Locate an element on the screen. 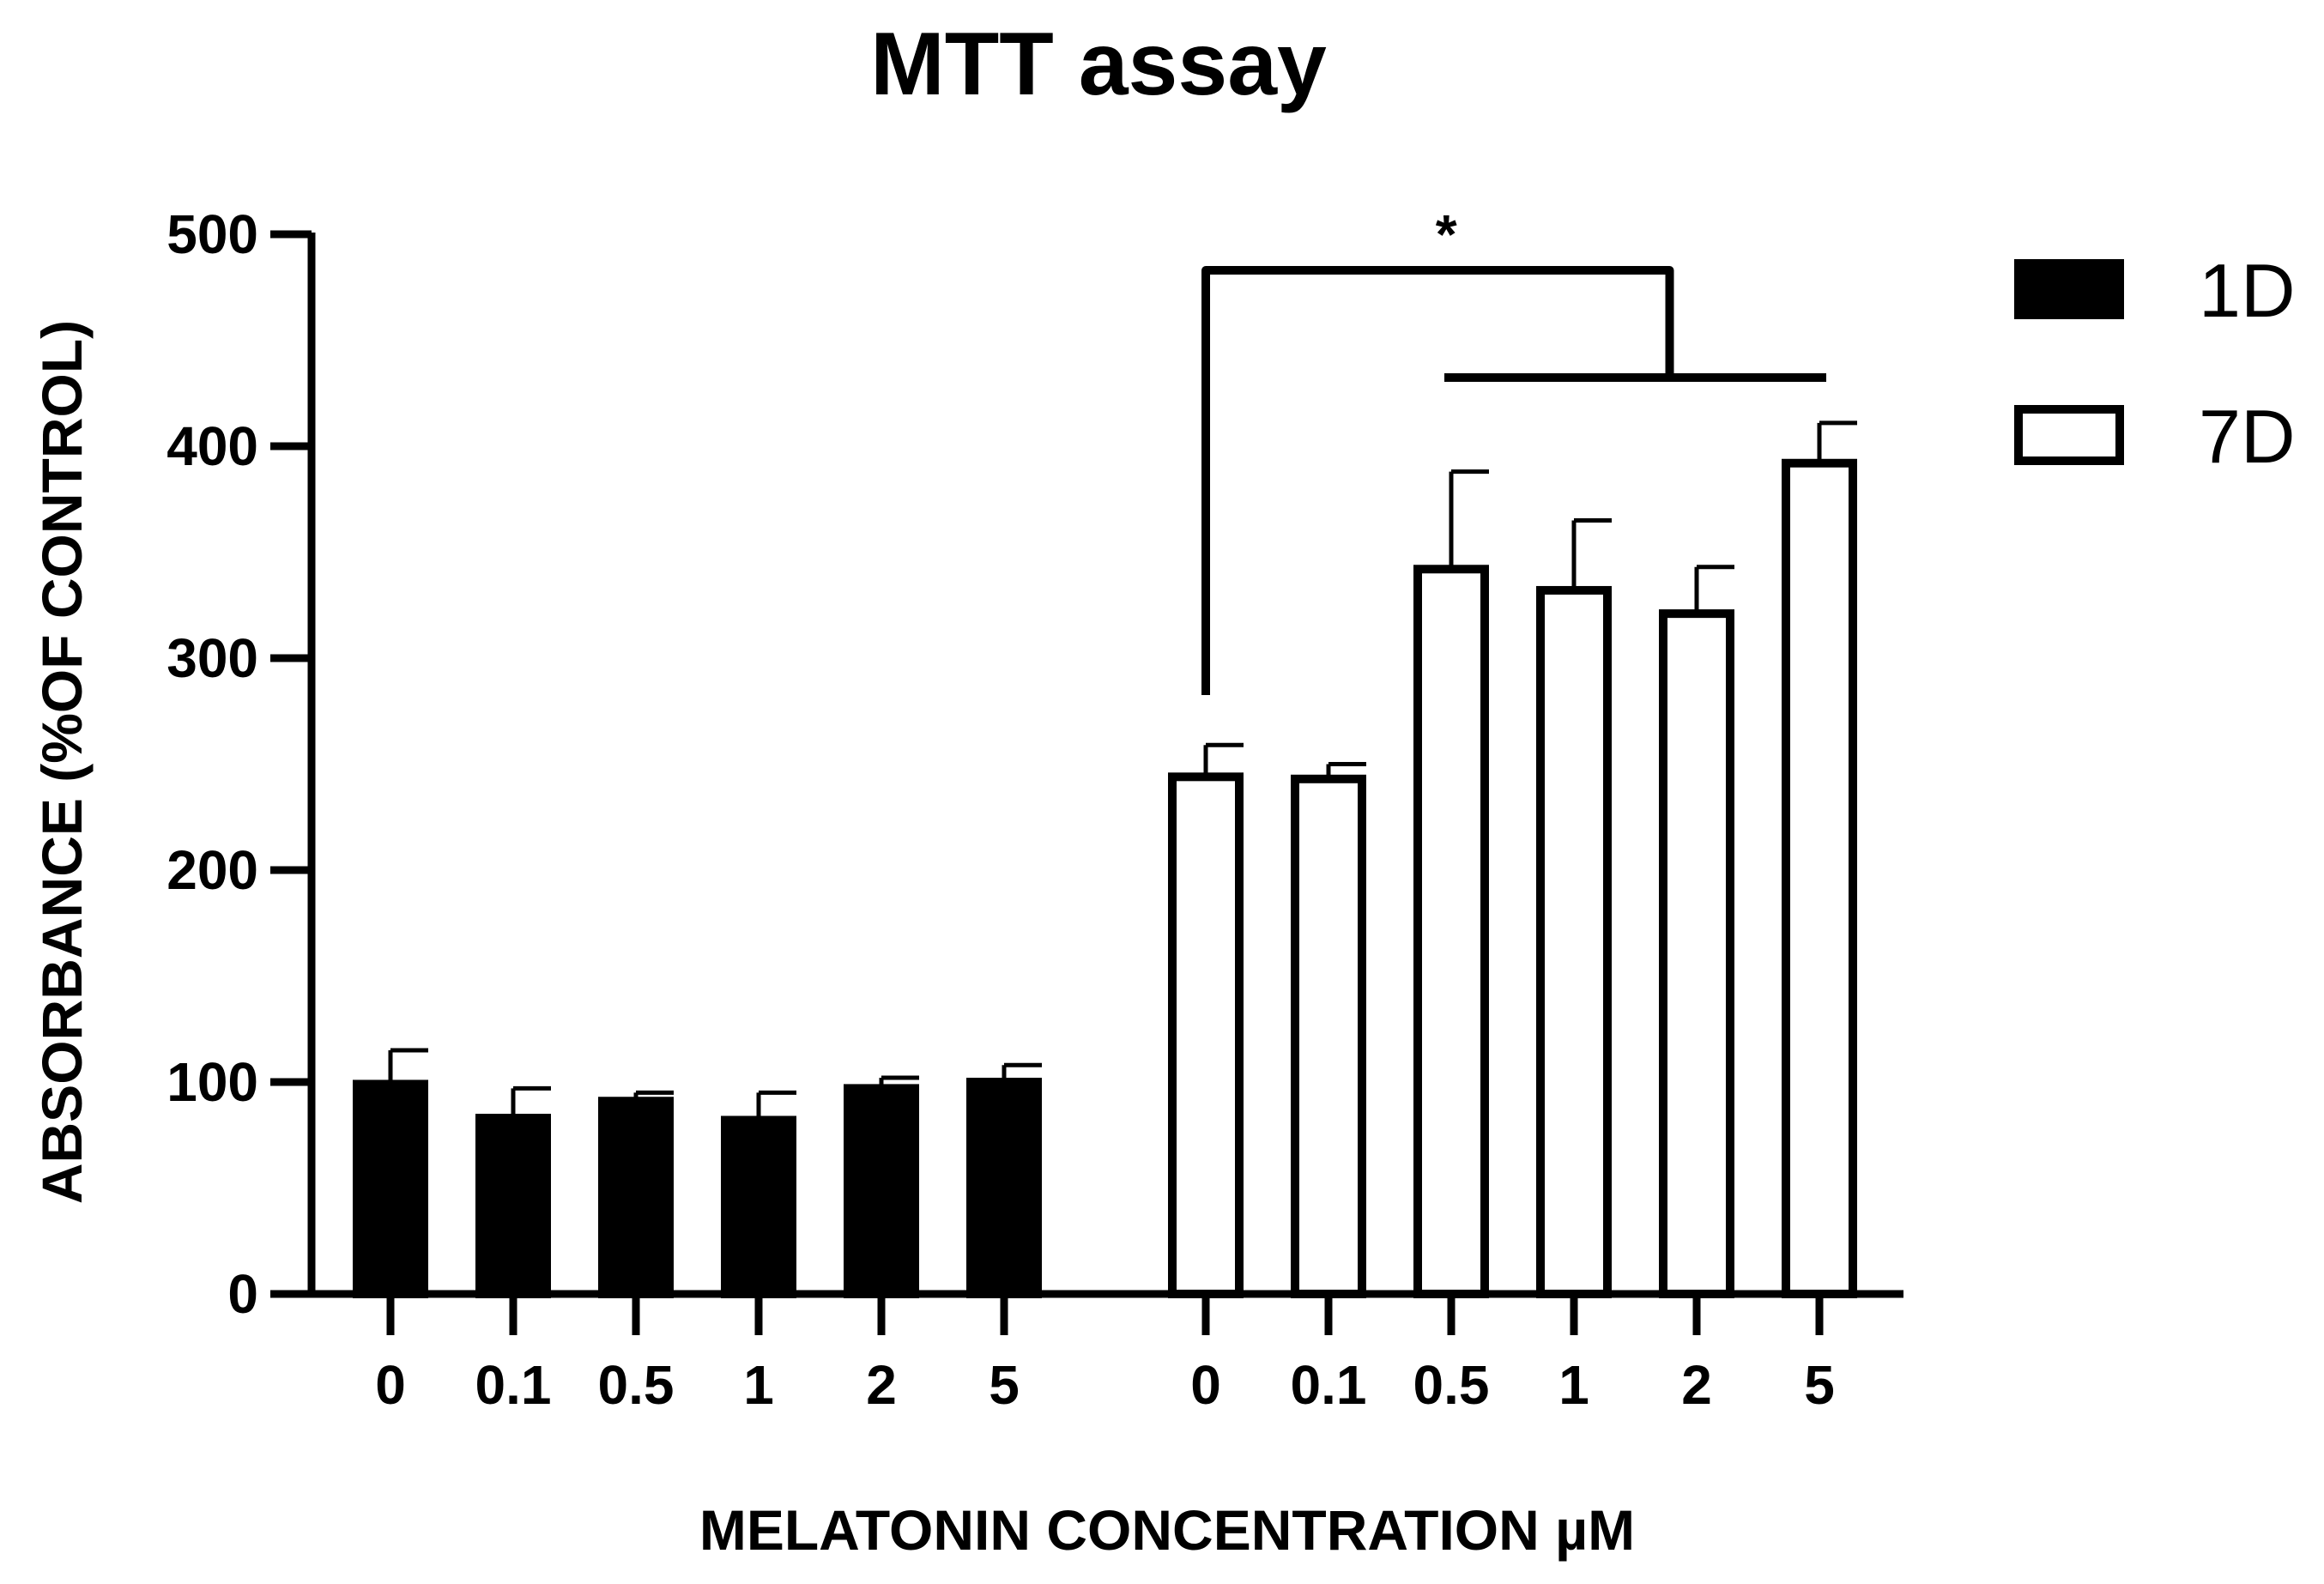 This screenshot has width=2324, height=1584. x-axis-label: MELATONIN CONCENTRATION µM is located at coordinates (1167, 1530).